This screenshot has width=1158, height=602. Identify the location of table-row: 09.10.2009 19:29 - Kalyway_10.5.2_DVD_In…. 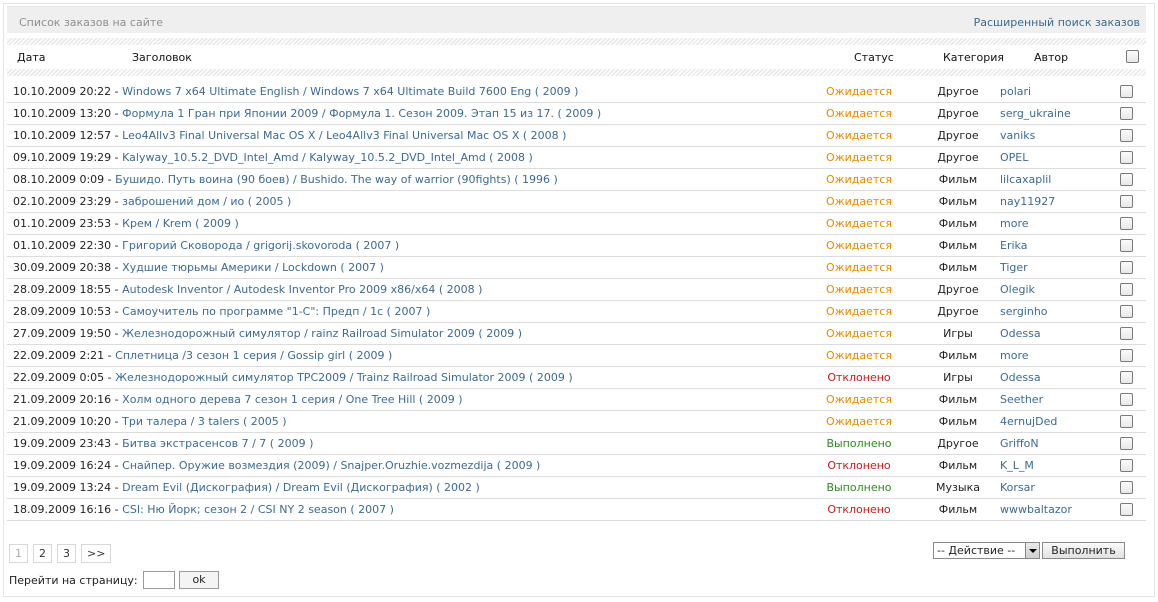
(576, 157).